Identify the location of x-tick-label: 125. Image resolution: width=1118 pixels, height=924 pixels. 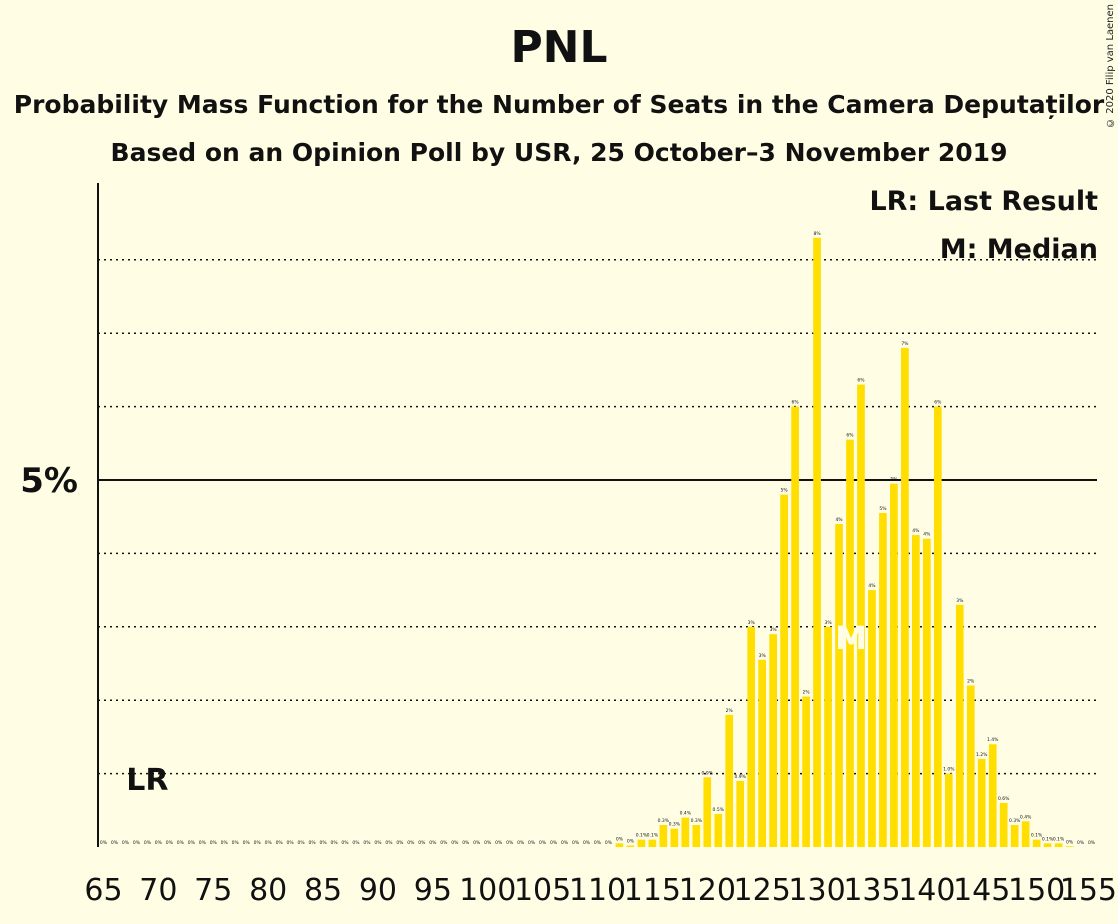
(762, 890).